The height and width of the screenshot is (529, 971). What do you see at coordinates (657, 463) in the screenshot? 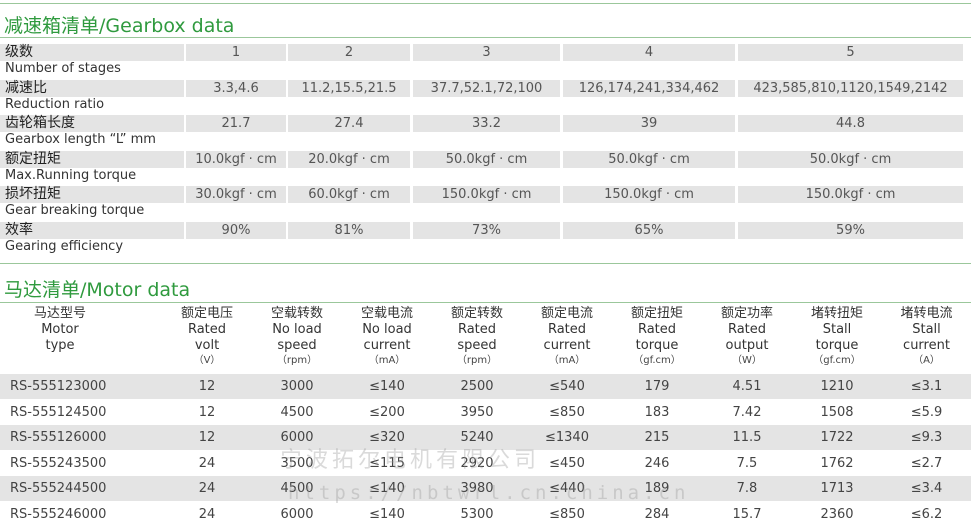
I see `motor-value-cell: 246` at bounding box center [657, 463].